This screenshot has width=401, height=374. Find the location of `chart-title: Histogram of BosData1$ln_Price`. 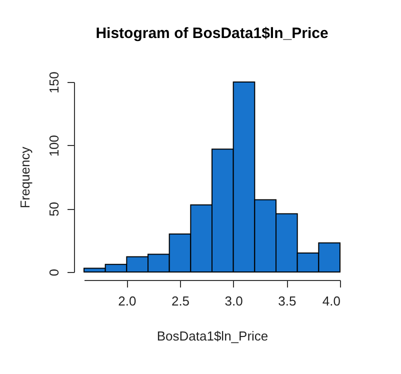

chart-title: Histogram of BosData1$ln_Price is located at coordinates (212, 33).